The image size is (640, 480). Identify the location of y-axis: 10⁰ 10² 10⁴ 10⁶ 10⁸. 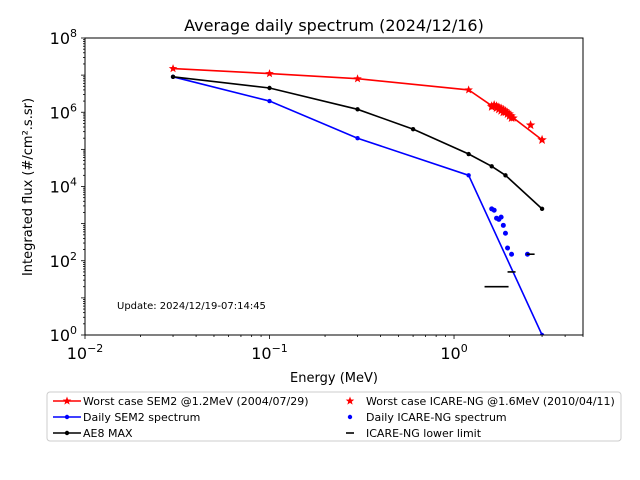
(67, 186).